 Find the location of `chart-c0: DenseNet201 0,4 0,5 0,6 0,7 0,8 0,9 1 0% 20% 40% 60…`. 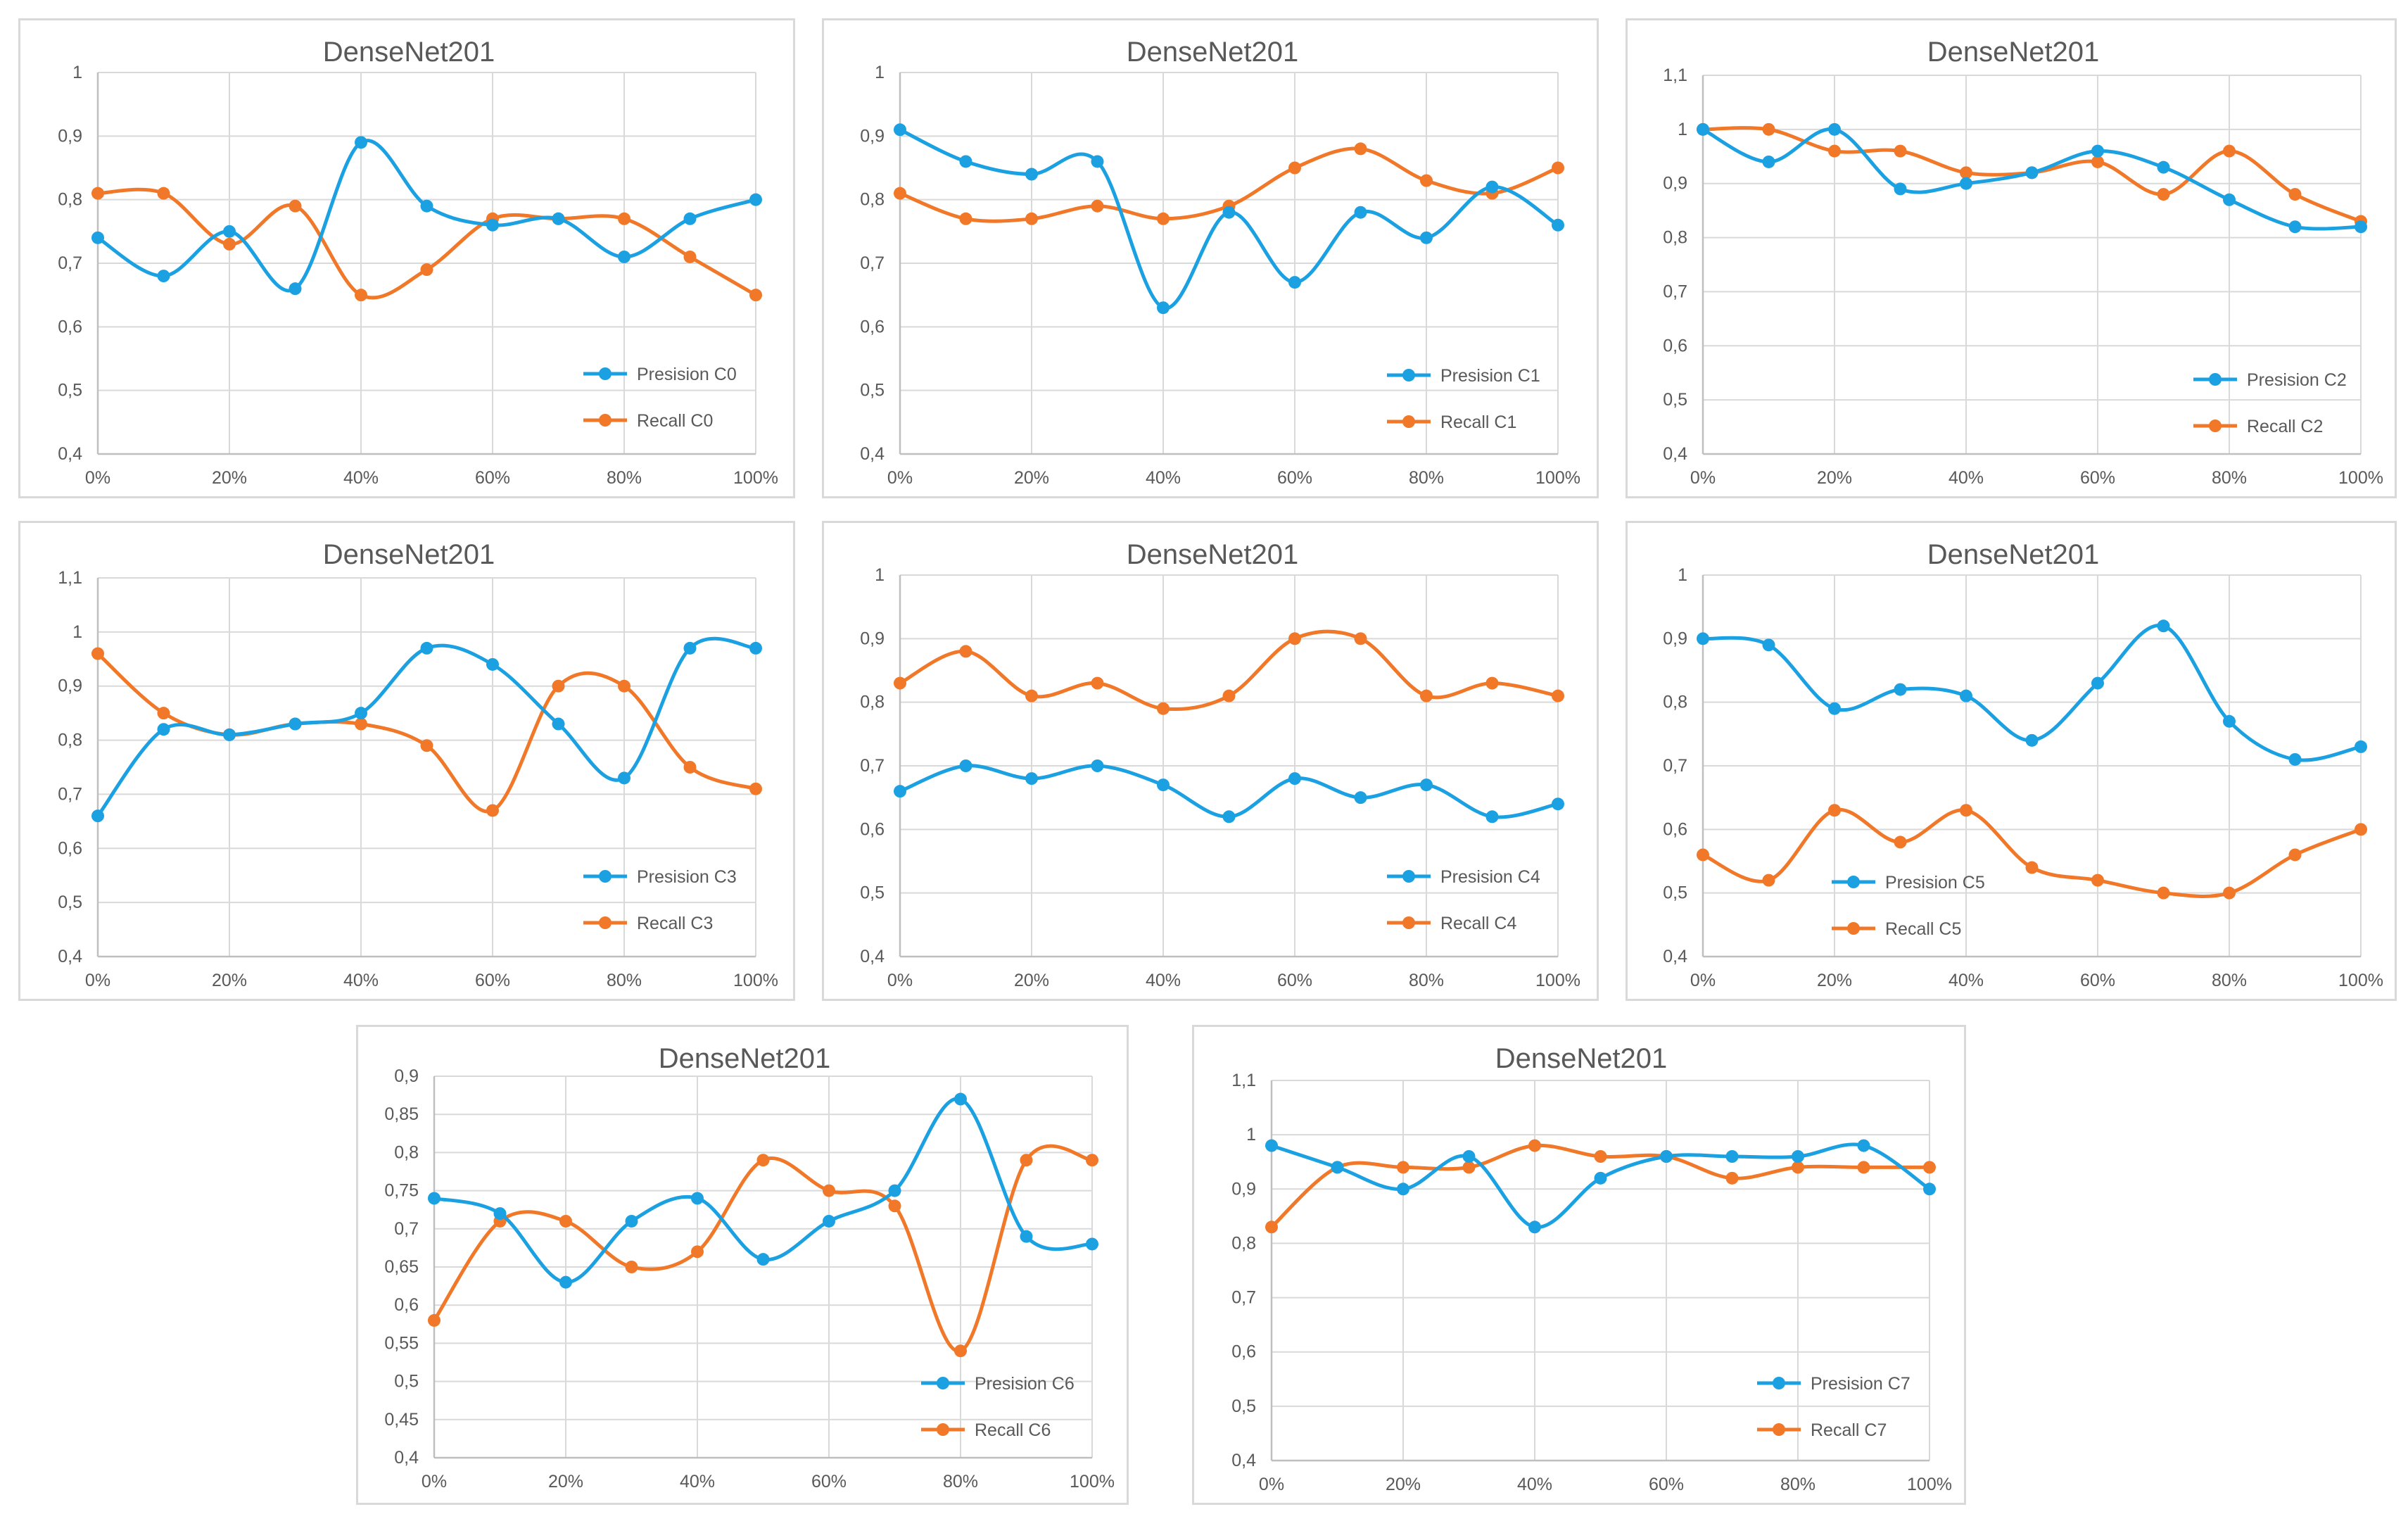

chart-c0: DenseNet201 0,4 0,5 0,6 0,7 0,8 0,9 1 0% 20% 40% 60… is located at coordinates (418, 262).